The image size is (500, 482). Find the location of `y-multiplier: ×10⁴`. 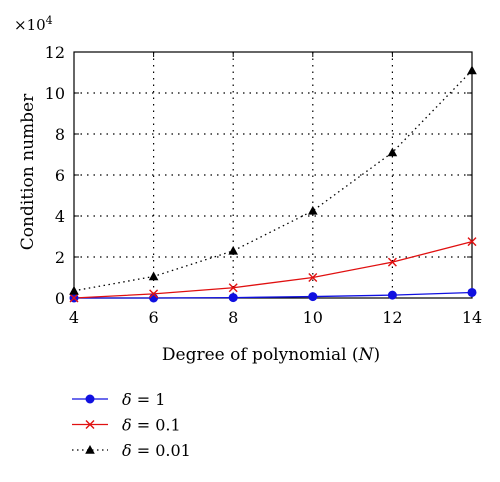

y-multiplier: ×10⁴ is located at coordinates (33, 24).